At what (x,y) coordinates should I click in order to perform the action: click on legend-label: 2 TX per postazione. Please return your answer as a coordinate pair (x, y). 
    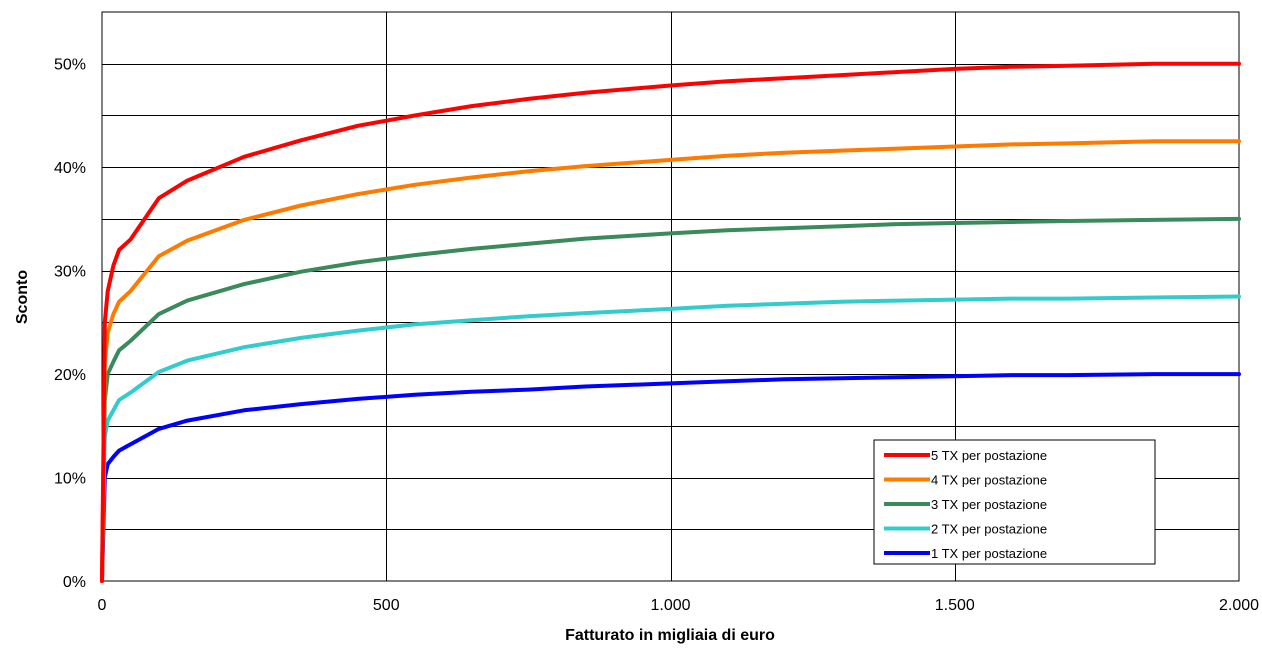
    Looking at the image, I should click on (989, 529).